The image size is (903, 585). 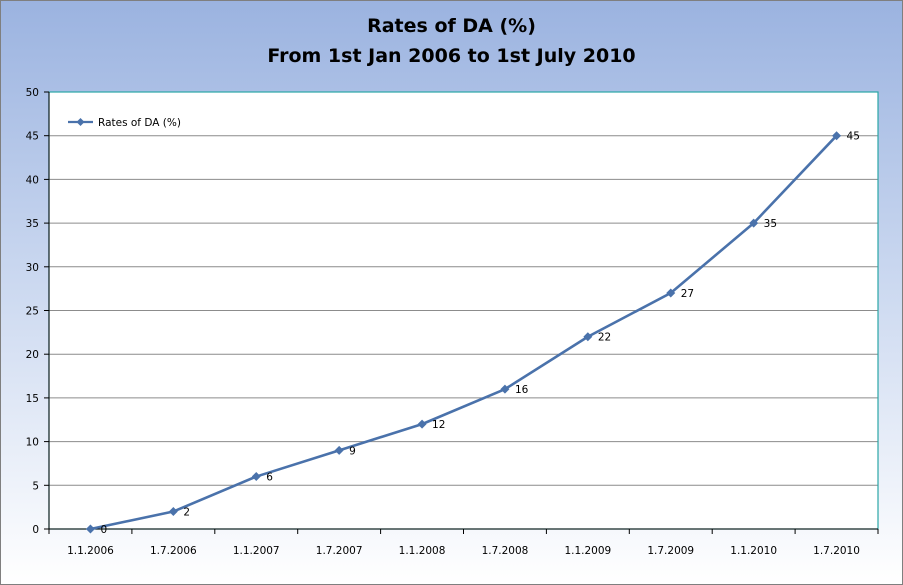 What do you see at coordinates (853, 137) in the screenshot?
I see `data-label: 45` at bounding box center [853, 137].